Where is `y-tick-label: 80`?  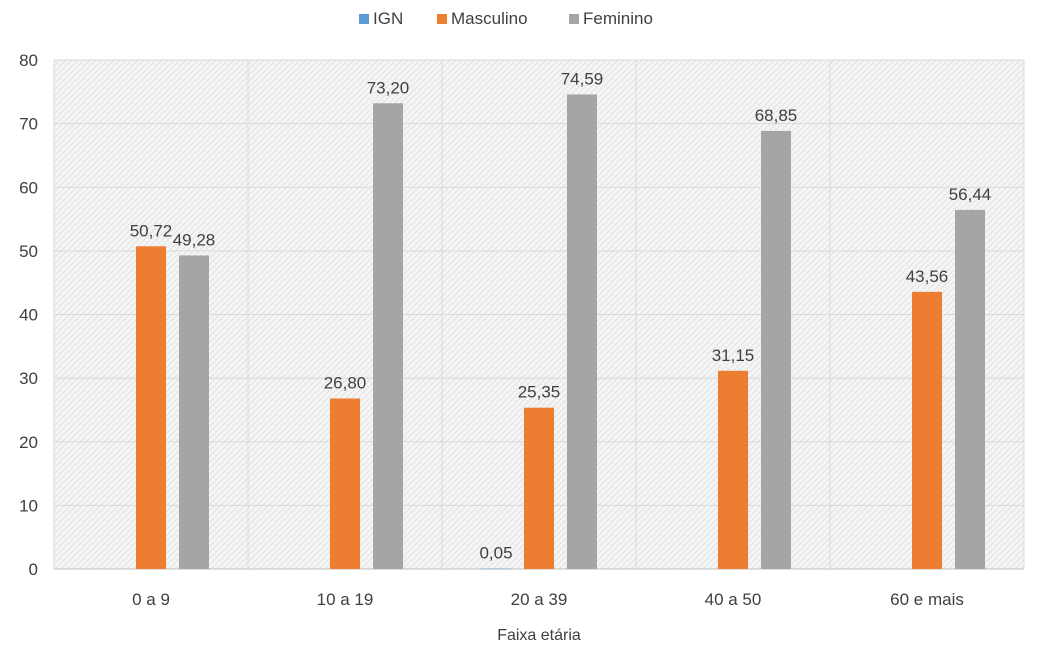
y-tick-label: 80 is located at coordinates (28, 60).